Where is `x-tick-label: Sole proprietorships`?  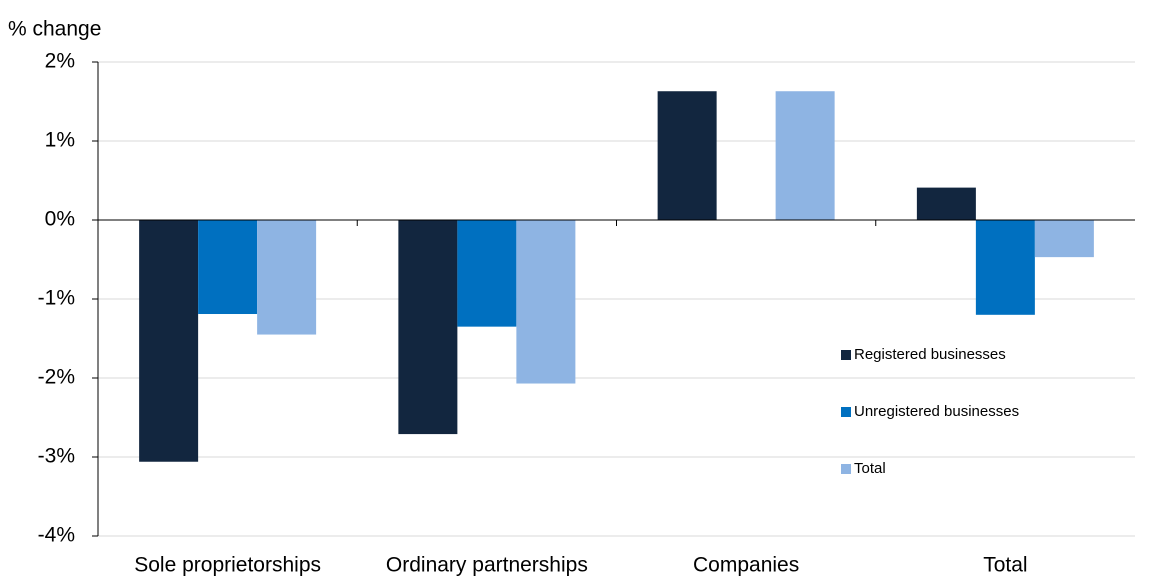 x-tick-label: Sole proprietorships is located at coordinates (227, 565).